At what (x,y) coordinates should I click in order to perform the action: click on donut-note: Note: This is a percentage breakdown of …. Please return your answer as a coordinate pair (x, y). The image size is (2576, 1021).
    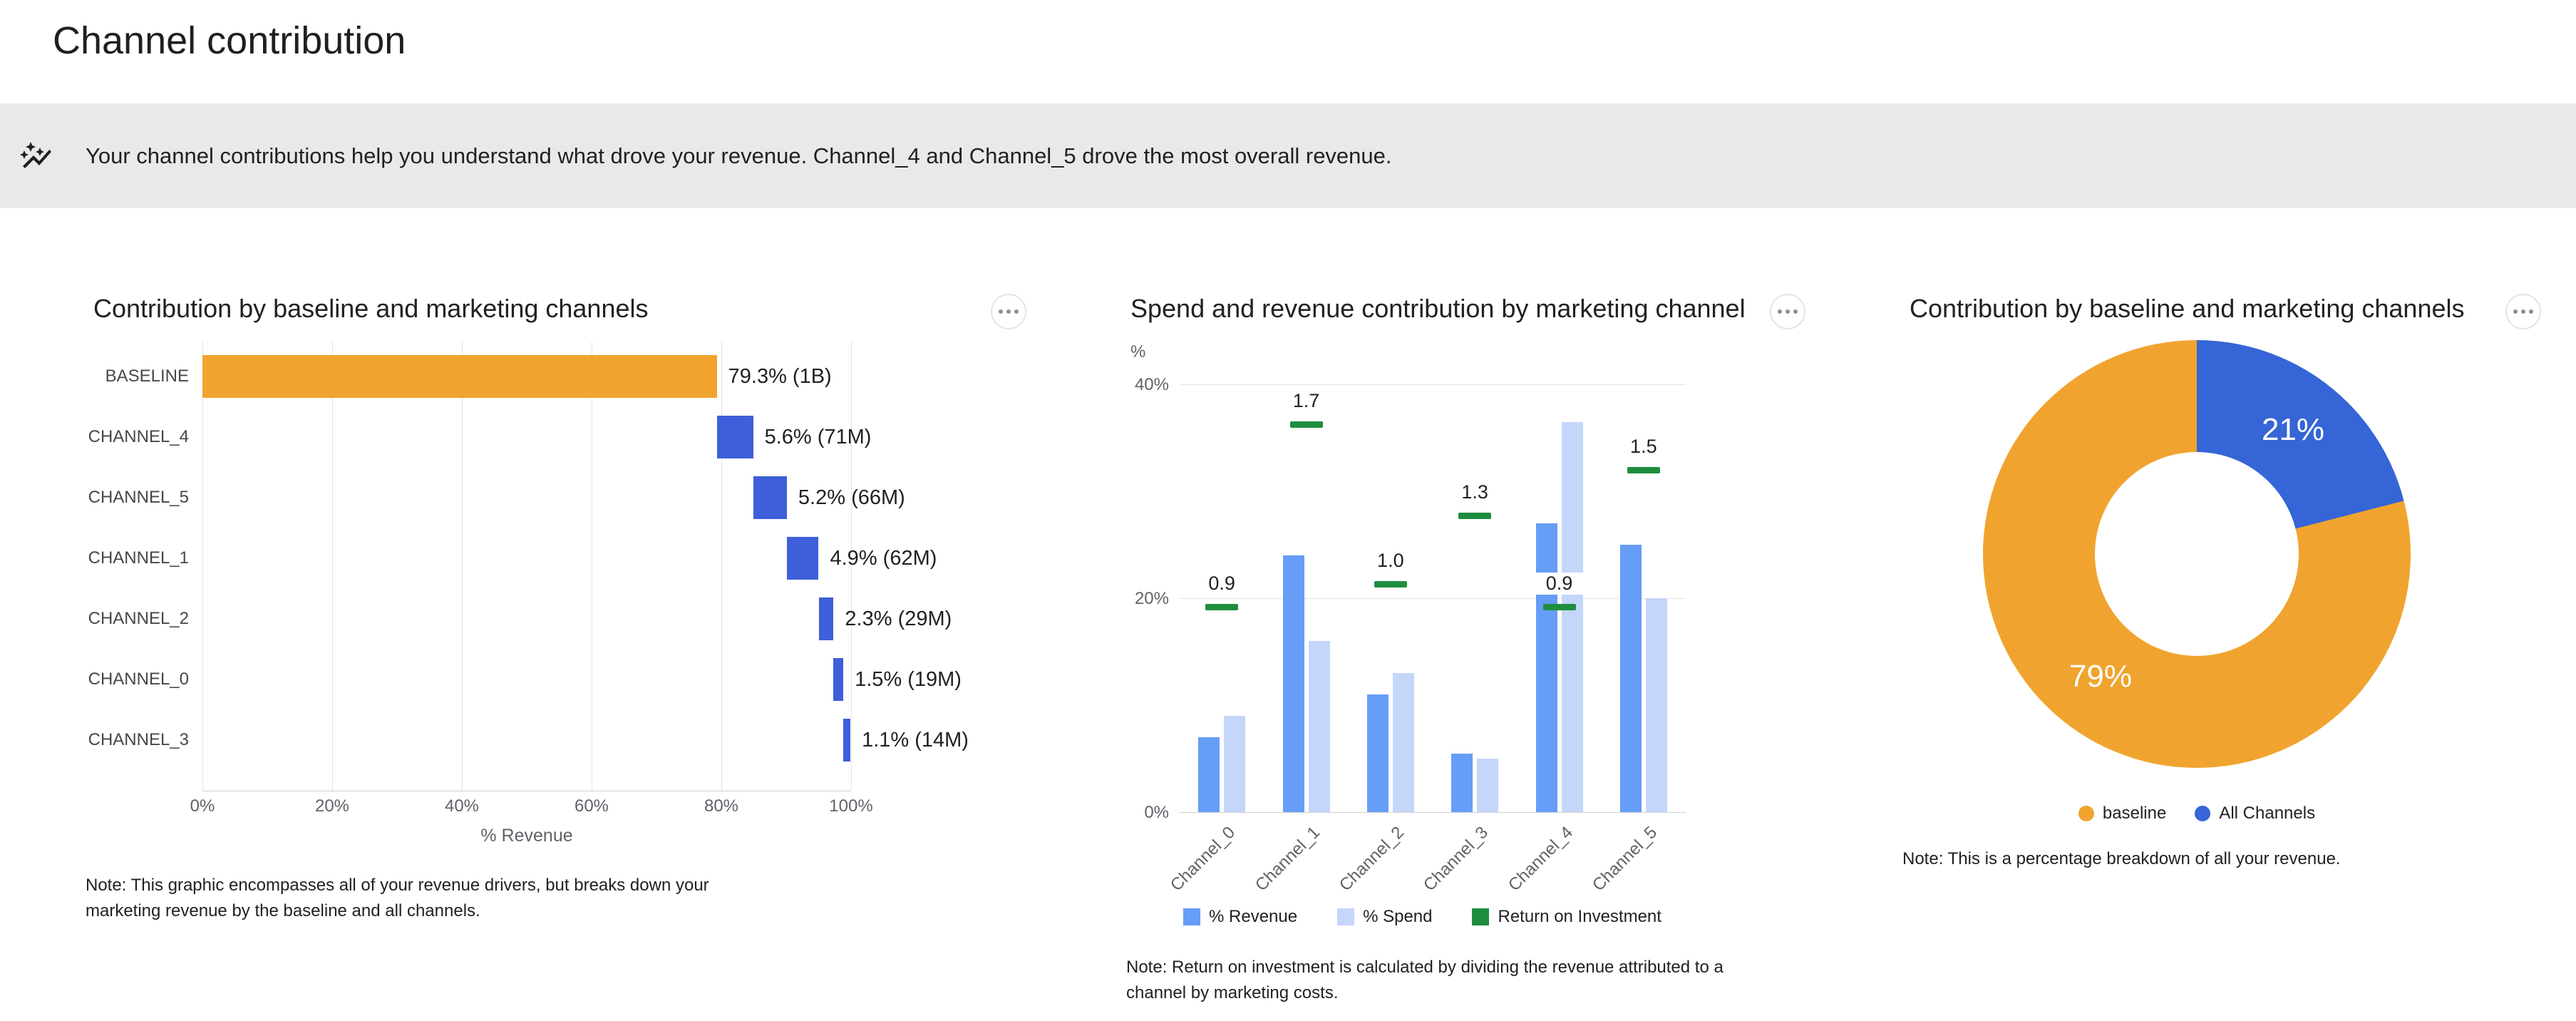
    Looking at the image, I should click on (2121, 858).